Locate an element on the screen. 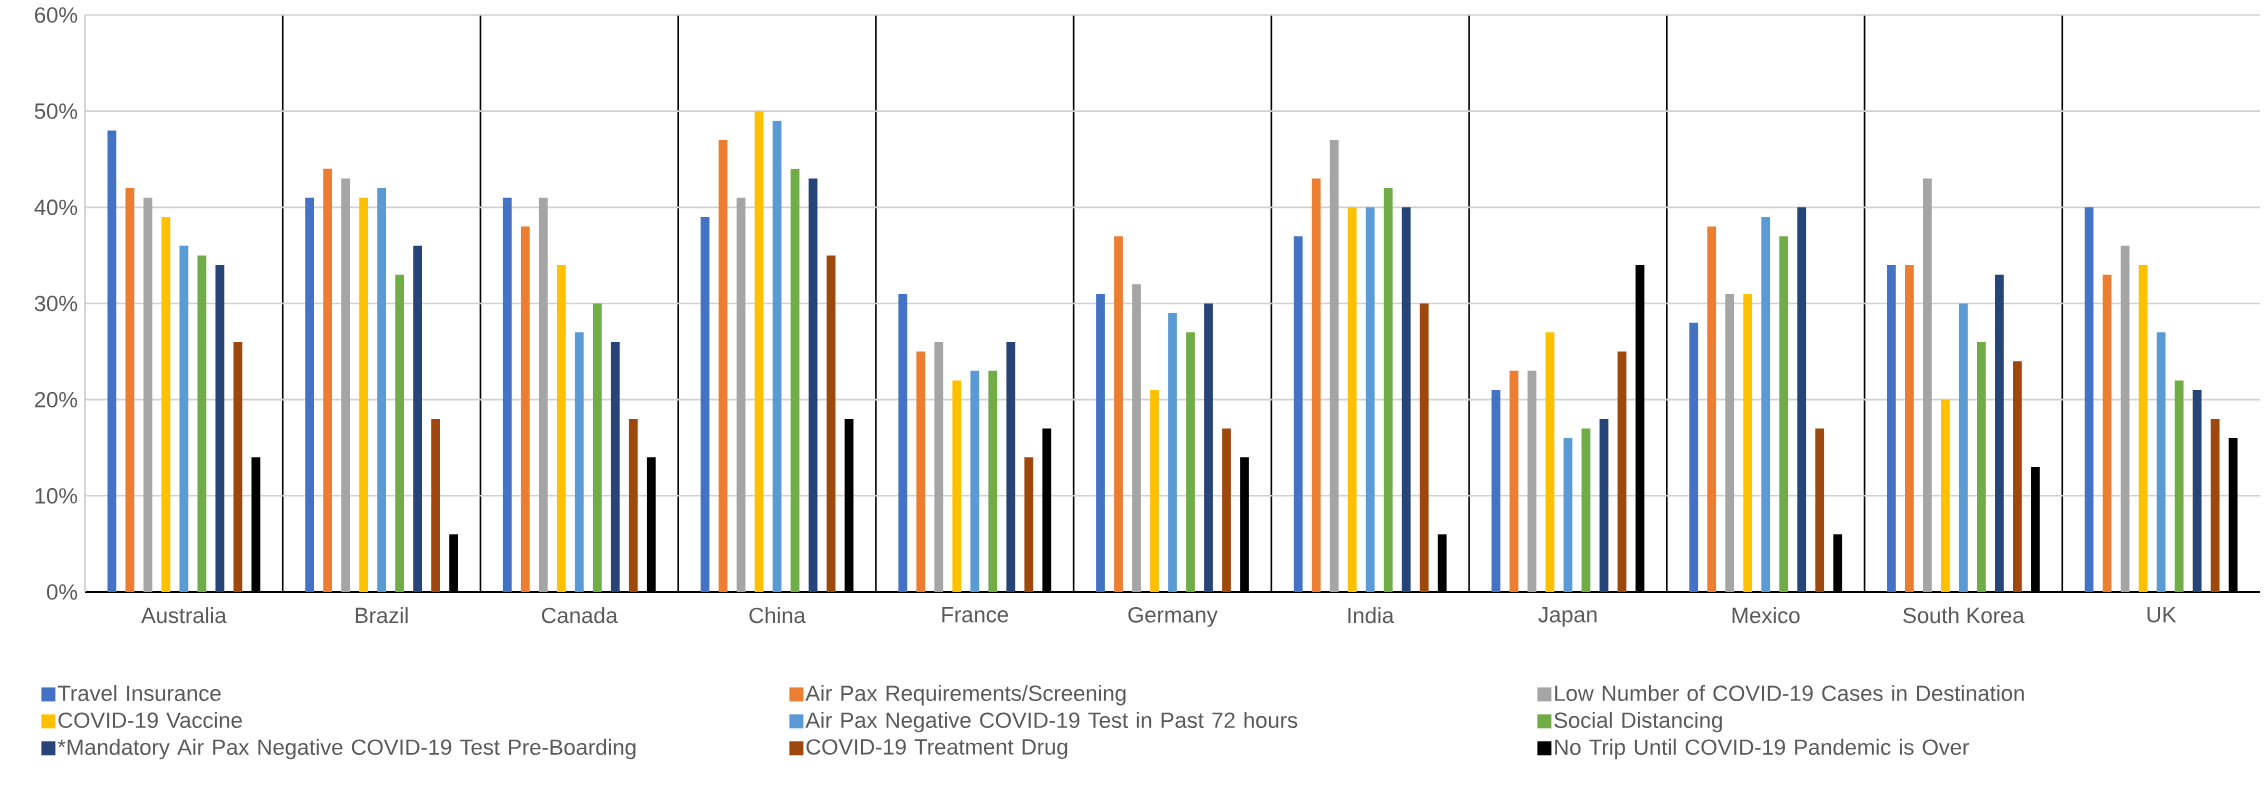 The image size is (2266, 801). x-tick-label: Australia is located at coordinates (184, 615).